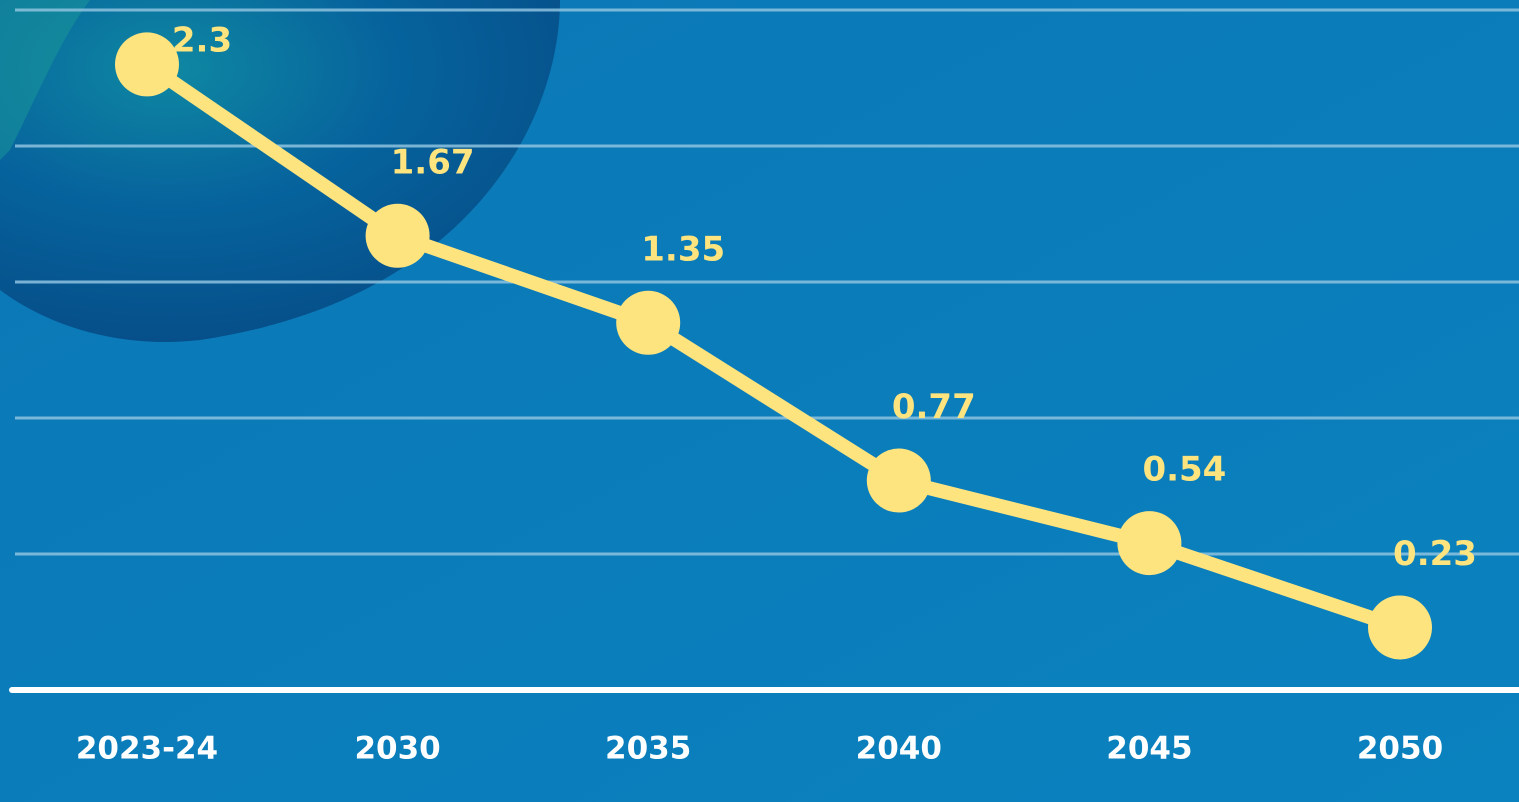  Describe the element at coordinates (45, 80) in the screenshot. I see `background-shape` at that location.